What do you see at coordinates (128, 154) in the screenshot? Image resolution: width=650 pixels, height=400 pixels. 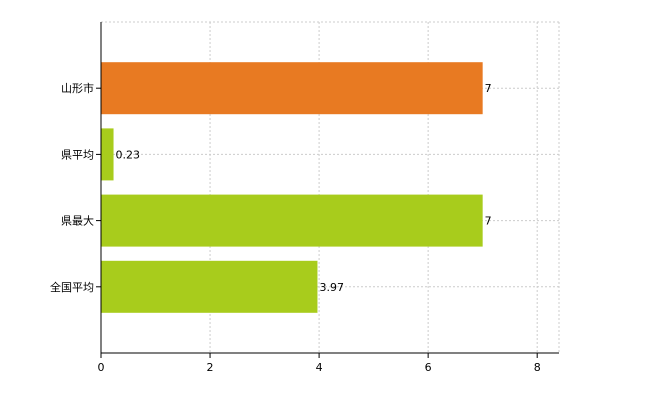 I see `value-label: 0.23` at bounding box center [128, 154].